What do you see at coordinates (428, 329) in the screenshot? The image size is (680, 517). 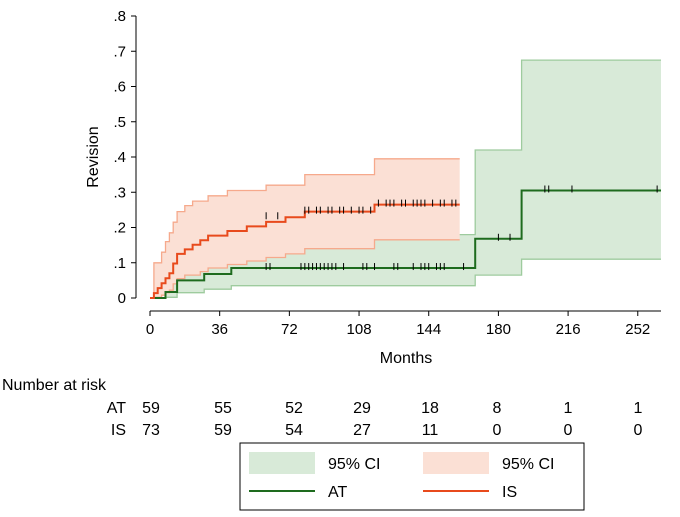 I see `x-tick-label: 144` at bounding box center [428, 329].